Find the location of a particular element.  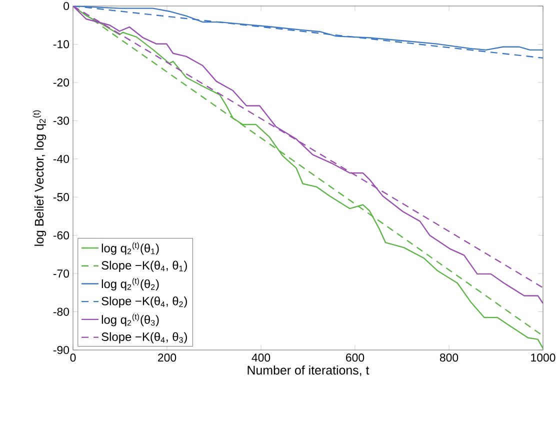

y-tick-label: -10 is located at coordinates (61, 44).